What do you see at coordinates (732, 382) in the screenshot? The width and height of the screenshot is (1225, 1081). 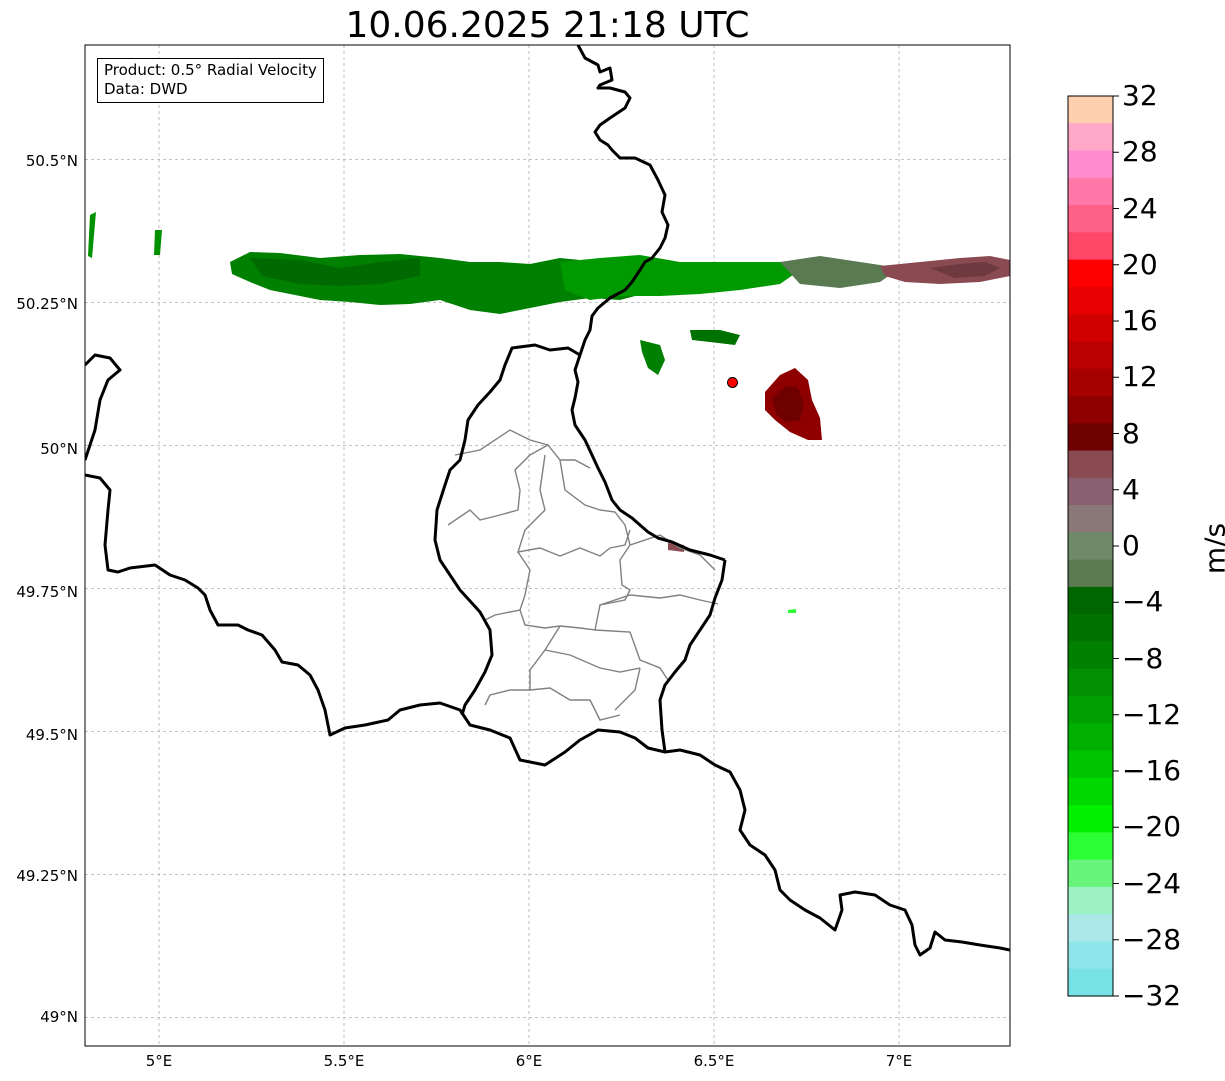 I see `radar-site-marker` at bounding box center [732, 382].